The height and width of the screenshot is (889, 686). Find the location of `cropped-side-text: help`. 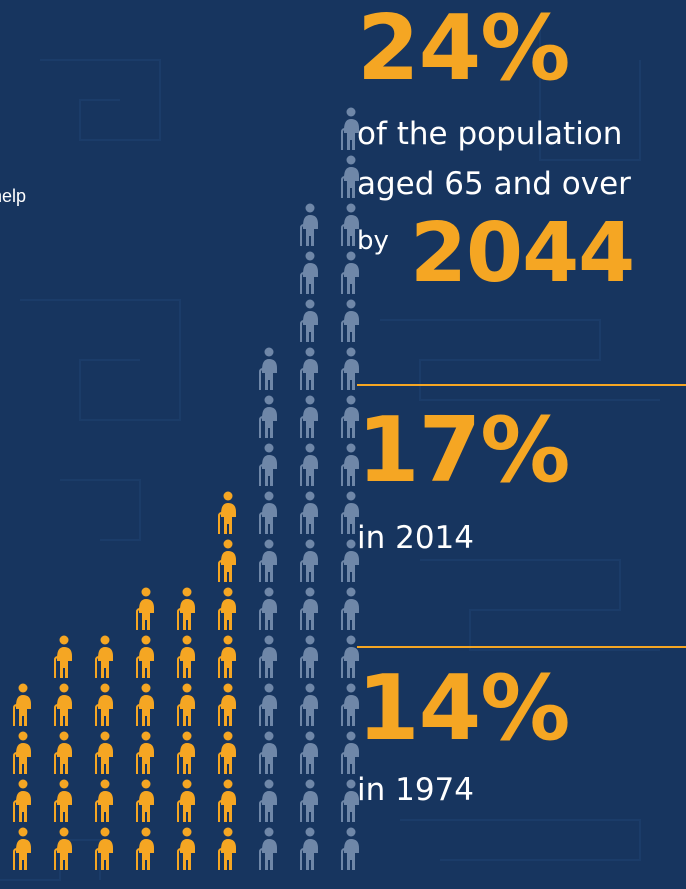

cropped-side-text: help is located at coordinates (13, 196).